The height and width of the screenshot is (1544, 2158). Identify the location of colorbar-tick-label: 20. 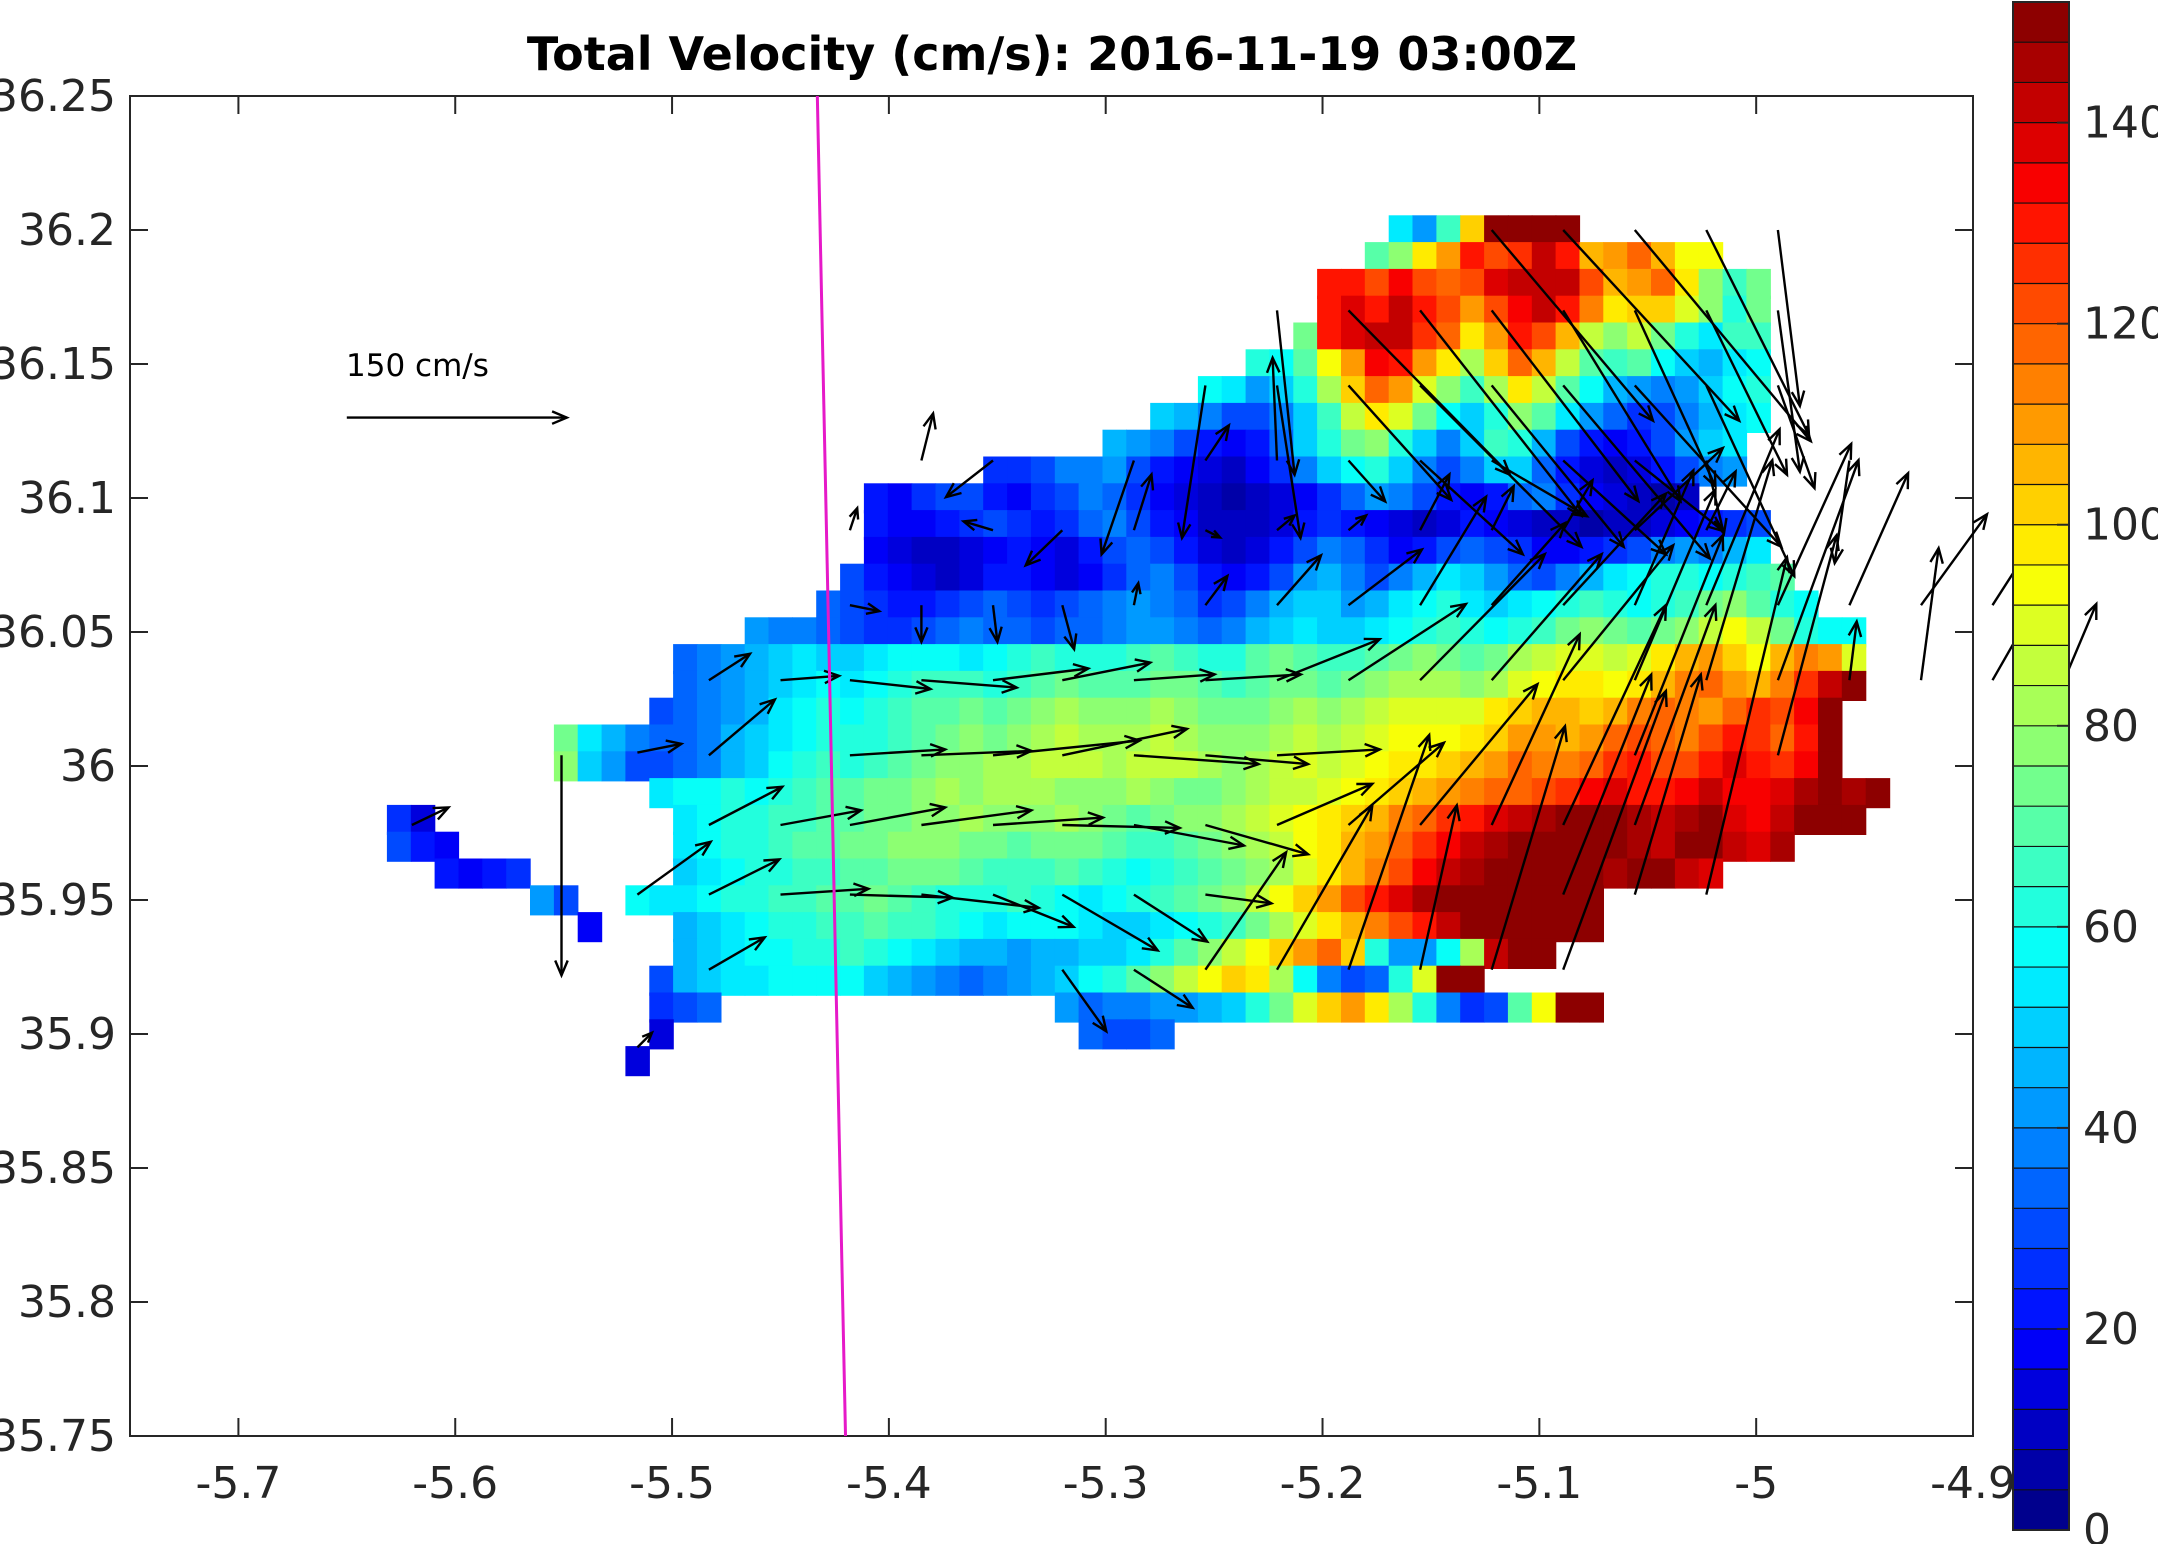
(2111, 1329).